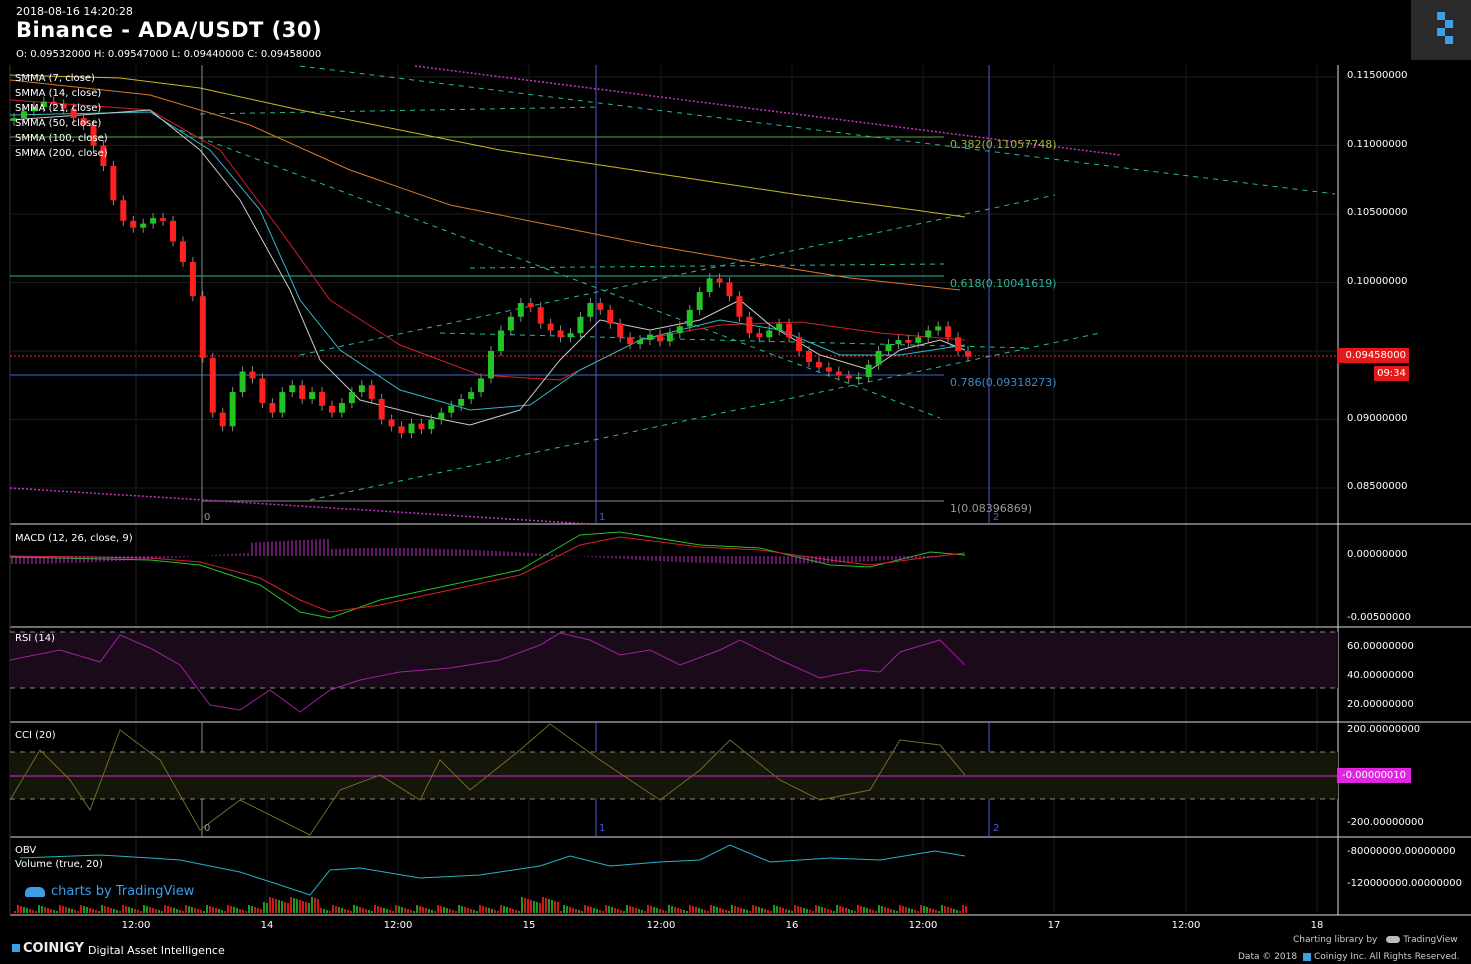 Image resolution: width=1471 pixels, height=964 pixels. Describe the element at coordinates (61, 138) in the screenshot. I see `legend-smma-100: SMMA (100, close)` at that location.